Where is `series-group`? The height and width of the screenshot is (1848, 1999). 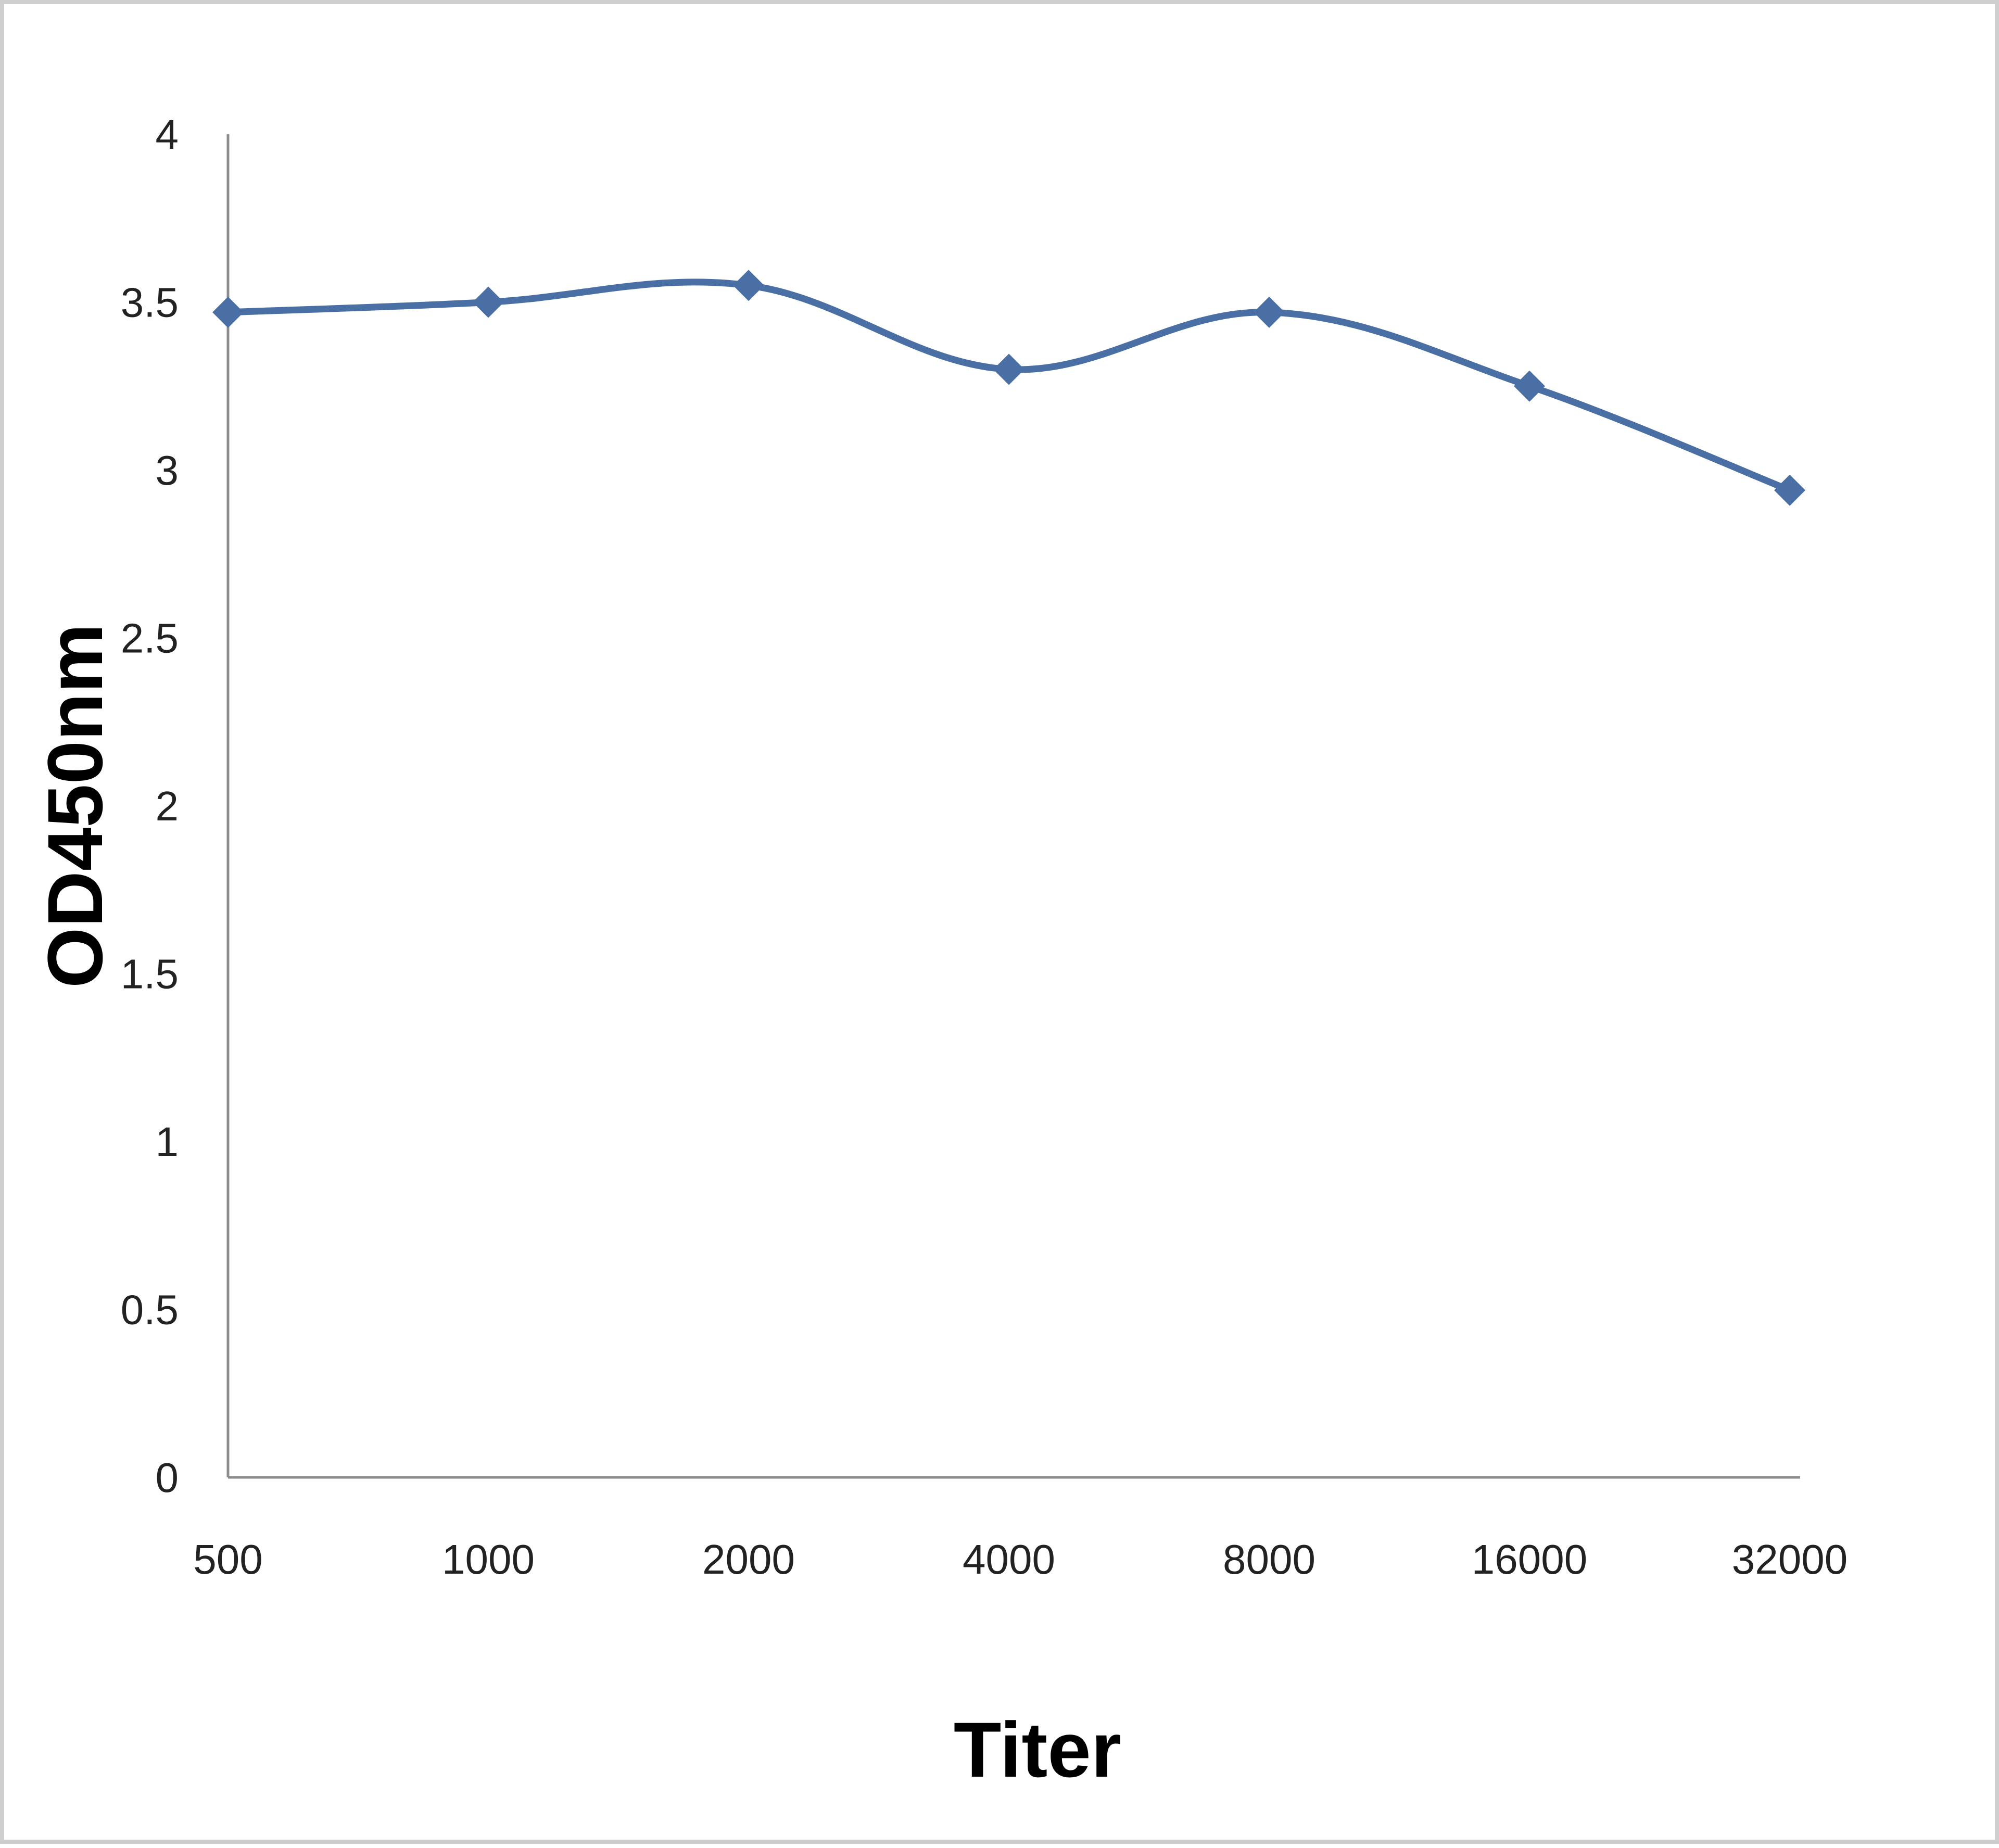
series-group is located at coordinates (1009, 388).